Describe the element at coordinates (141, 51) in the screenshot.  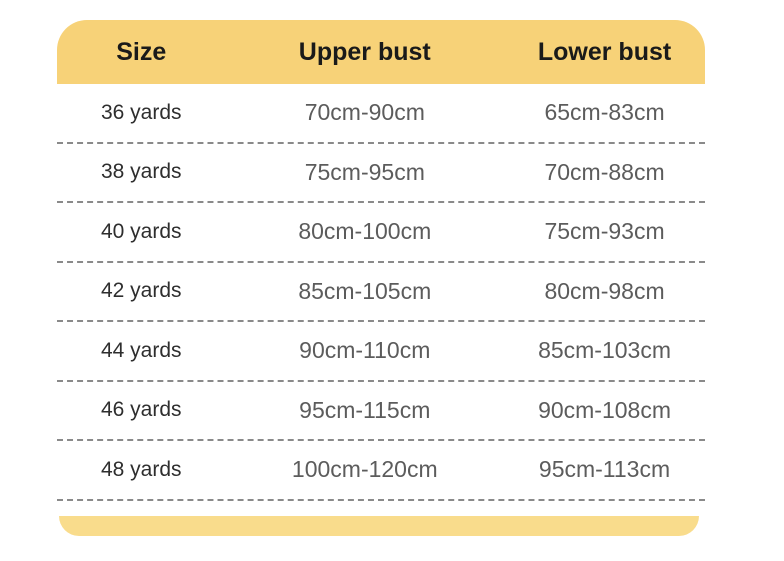
I see `column-header-size: Size` at that location.